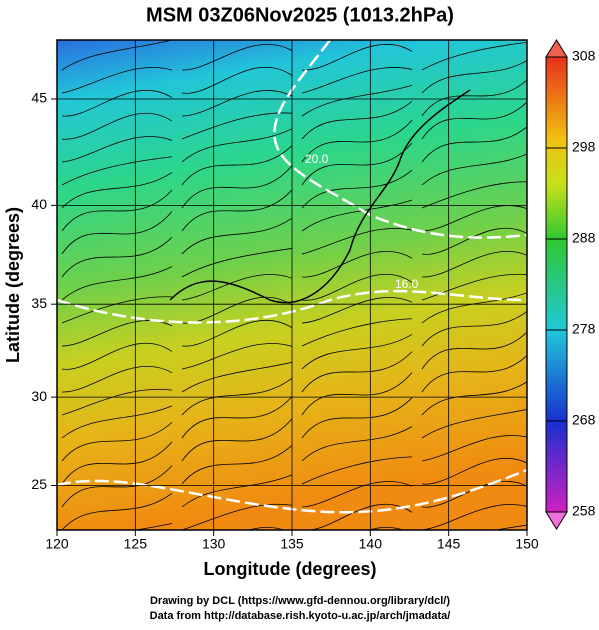  What do you see at coordinates (556, 284) in the screenshot?
I see `colorbar` at bounding box center [556, 284].